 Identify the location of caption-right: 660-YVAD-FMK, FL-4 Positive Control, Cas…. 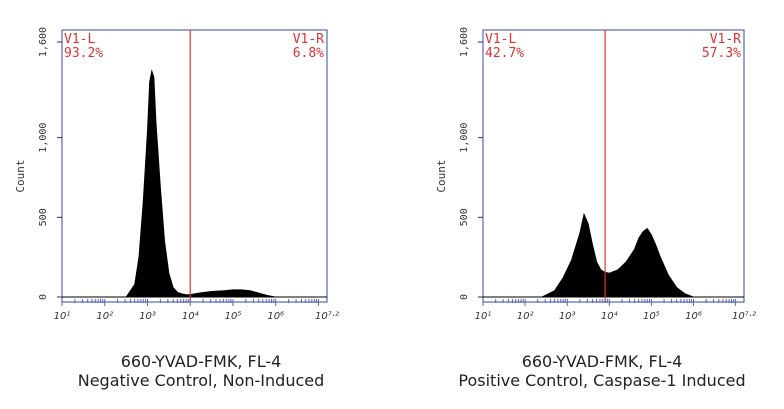
(602, 371).